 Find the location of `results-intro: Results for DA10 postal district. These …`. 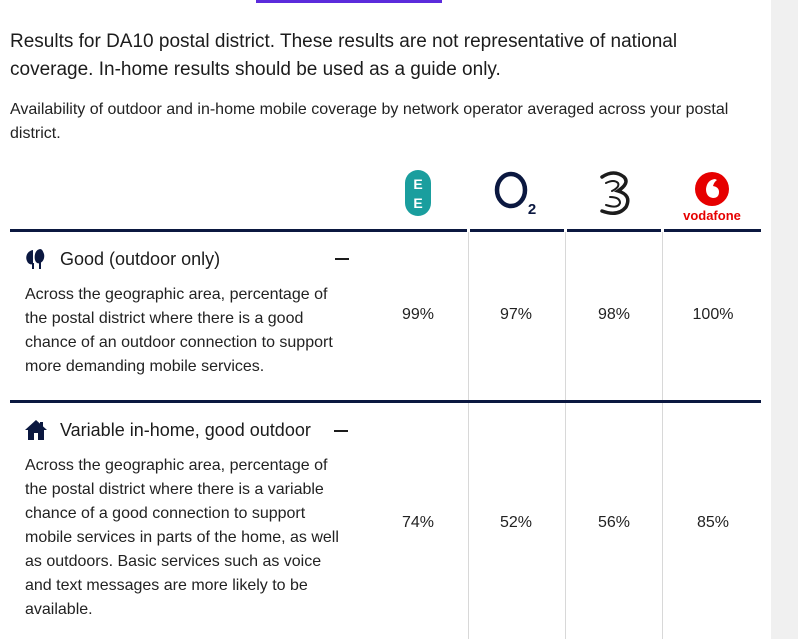

results-intro: Results for DA10 postal district. These … is located at coordinates (344, 55).